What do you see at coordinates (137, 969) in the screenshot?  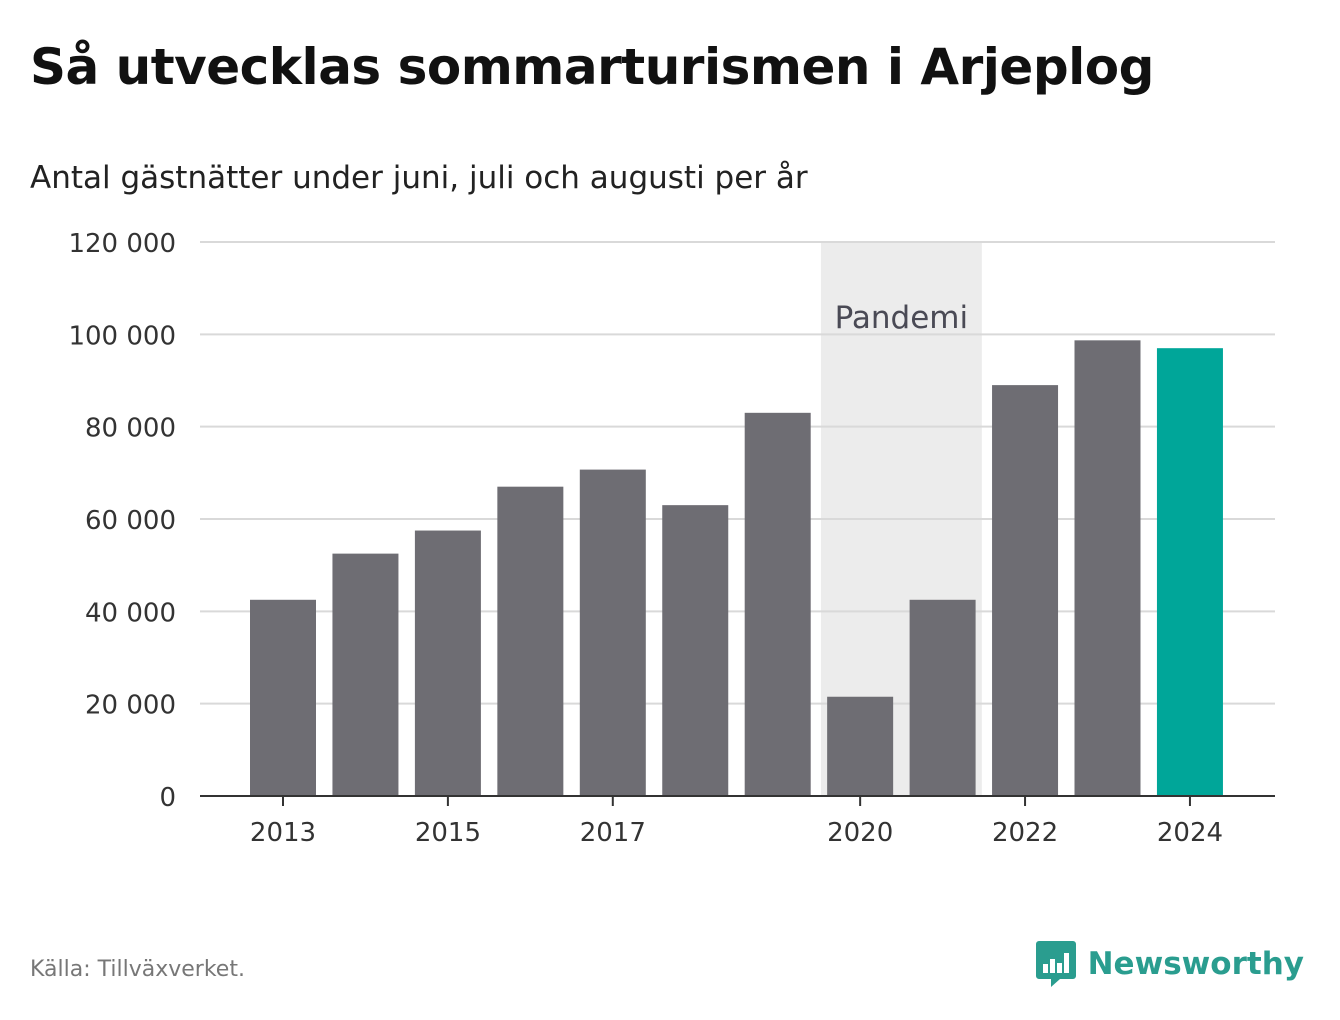 I see `source-note: Källa: Tillväxverket.` at bounding box center [137, 969].